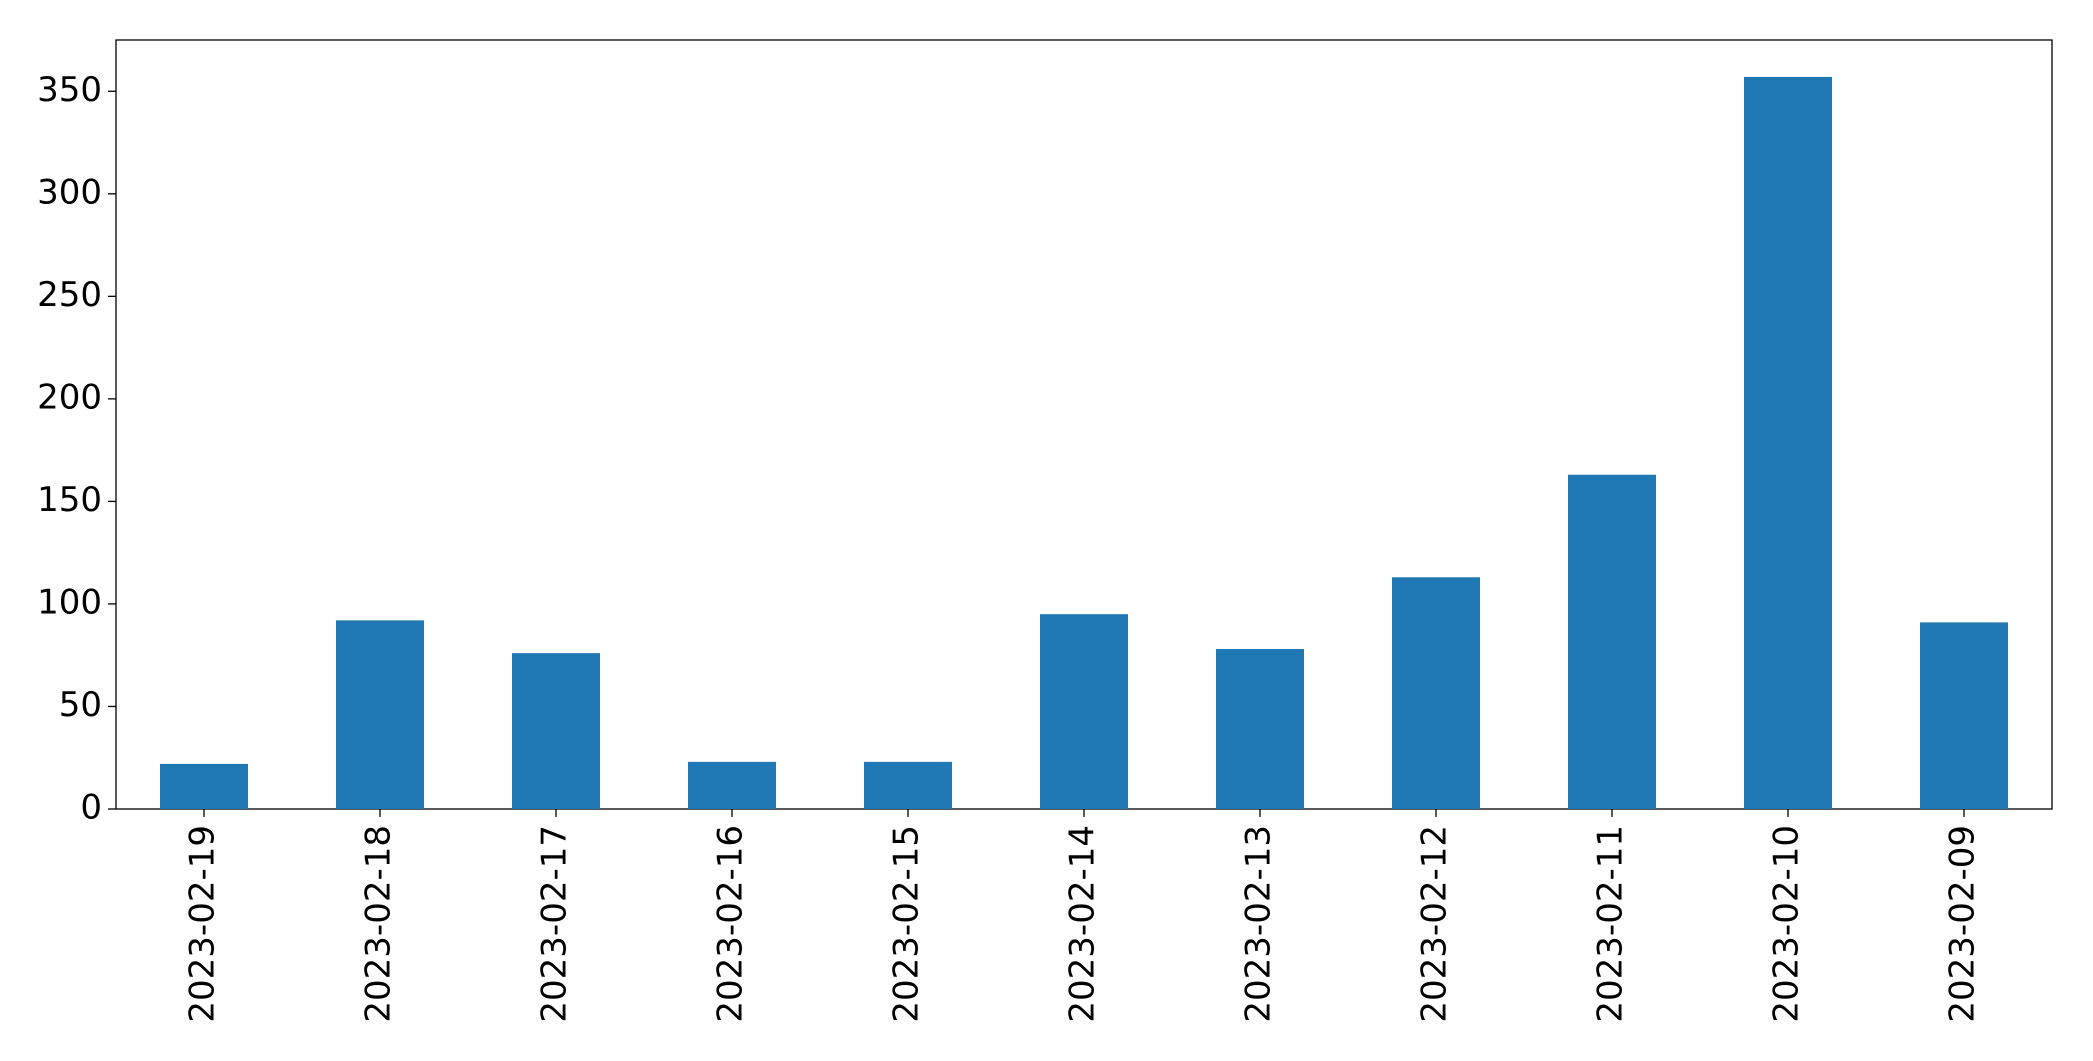  I want to click on x-tick-label: 2023-02-14, so click(1083, 924).